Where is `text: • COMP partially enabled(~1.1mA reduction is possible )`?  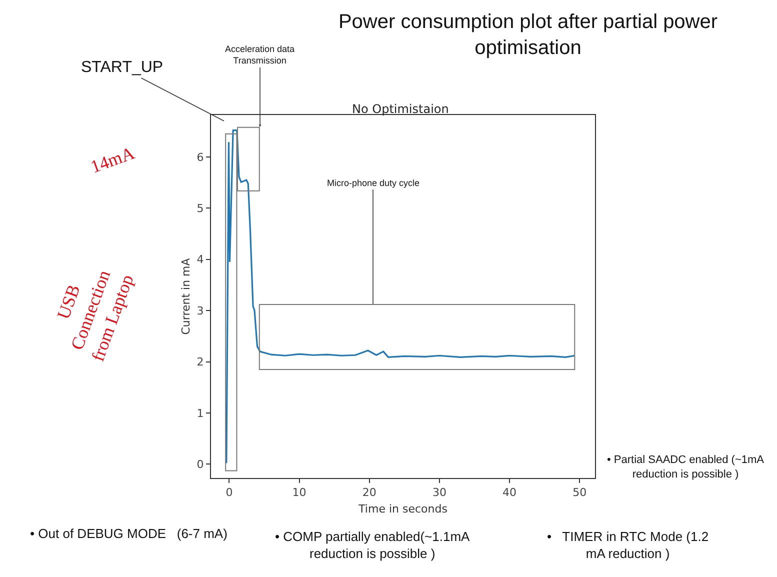
text: • COMP partially enabled(~1.1mA reduction is possible ) is located at coordinates (372, 545).